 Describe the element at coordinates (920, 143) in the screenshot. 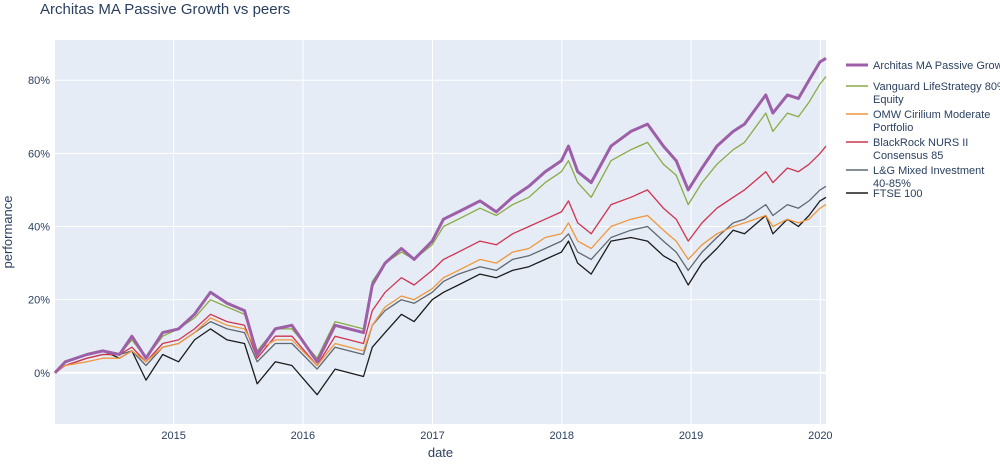

I see `legend-label: BlackRock NURS II` at that location.